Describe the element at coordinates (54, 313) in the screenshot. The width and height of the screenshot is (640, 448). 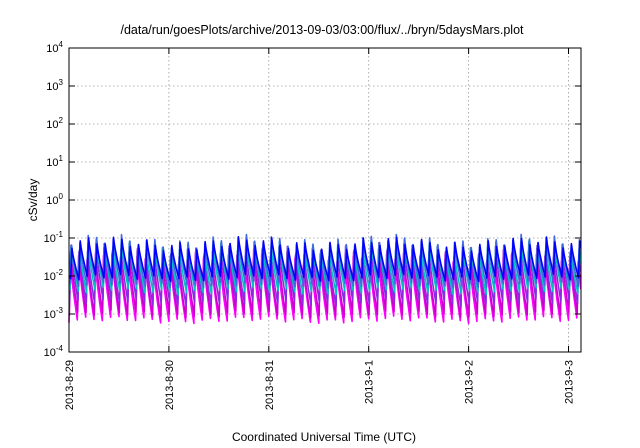
I see `y-tick-label: 10⁻³` at that location.